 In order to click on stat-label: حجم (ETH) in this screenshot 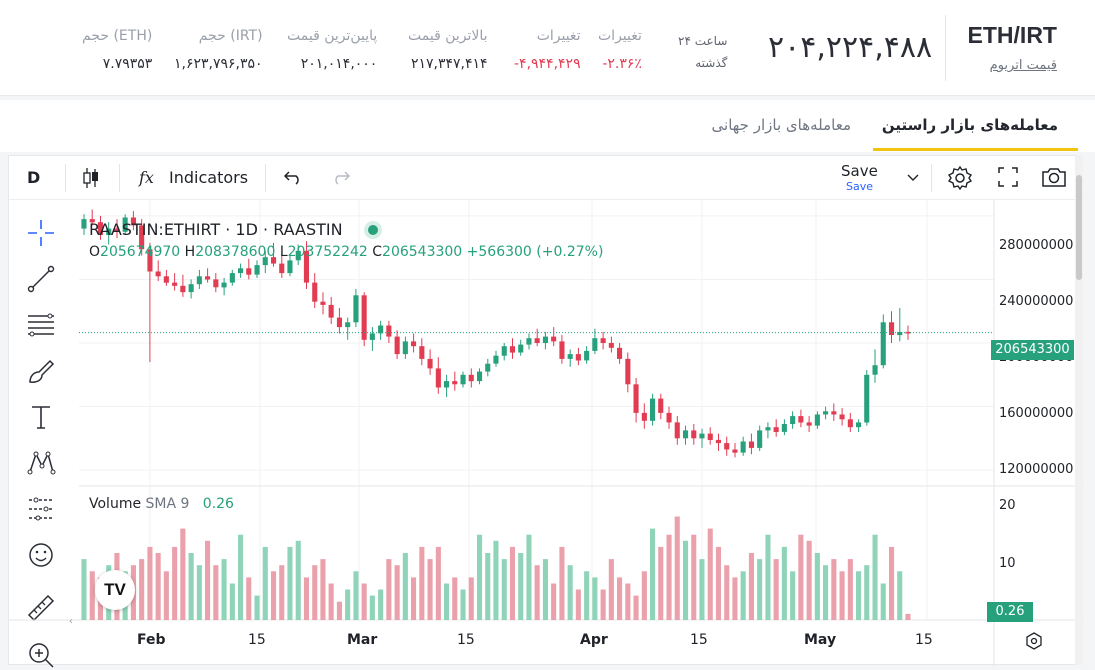, I will do `click(117, 36)`.